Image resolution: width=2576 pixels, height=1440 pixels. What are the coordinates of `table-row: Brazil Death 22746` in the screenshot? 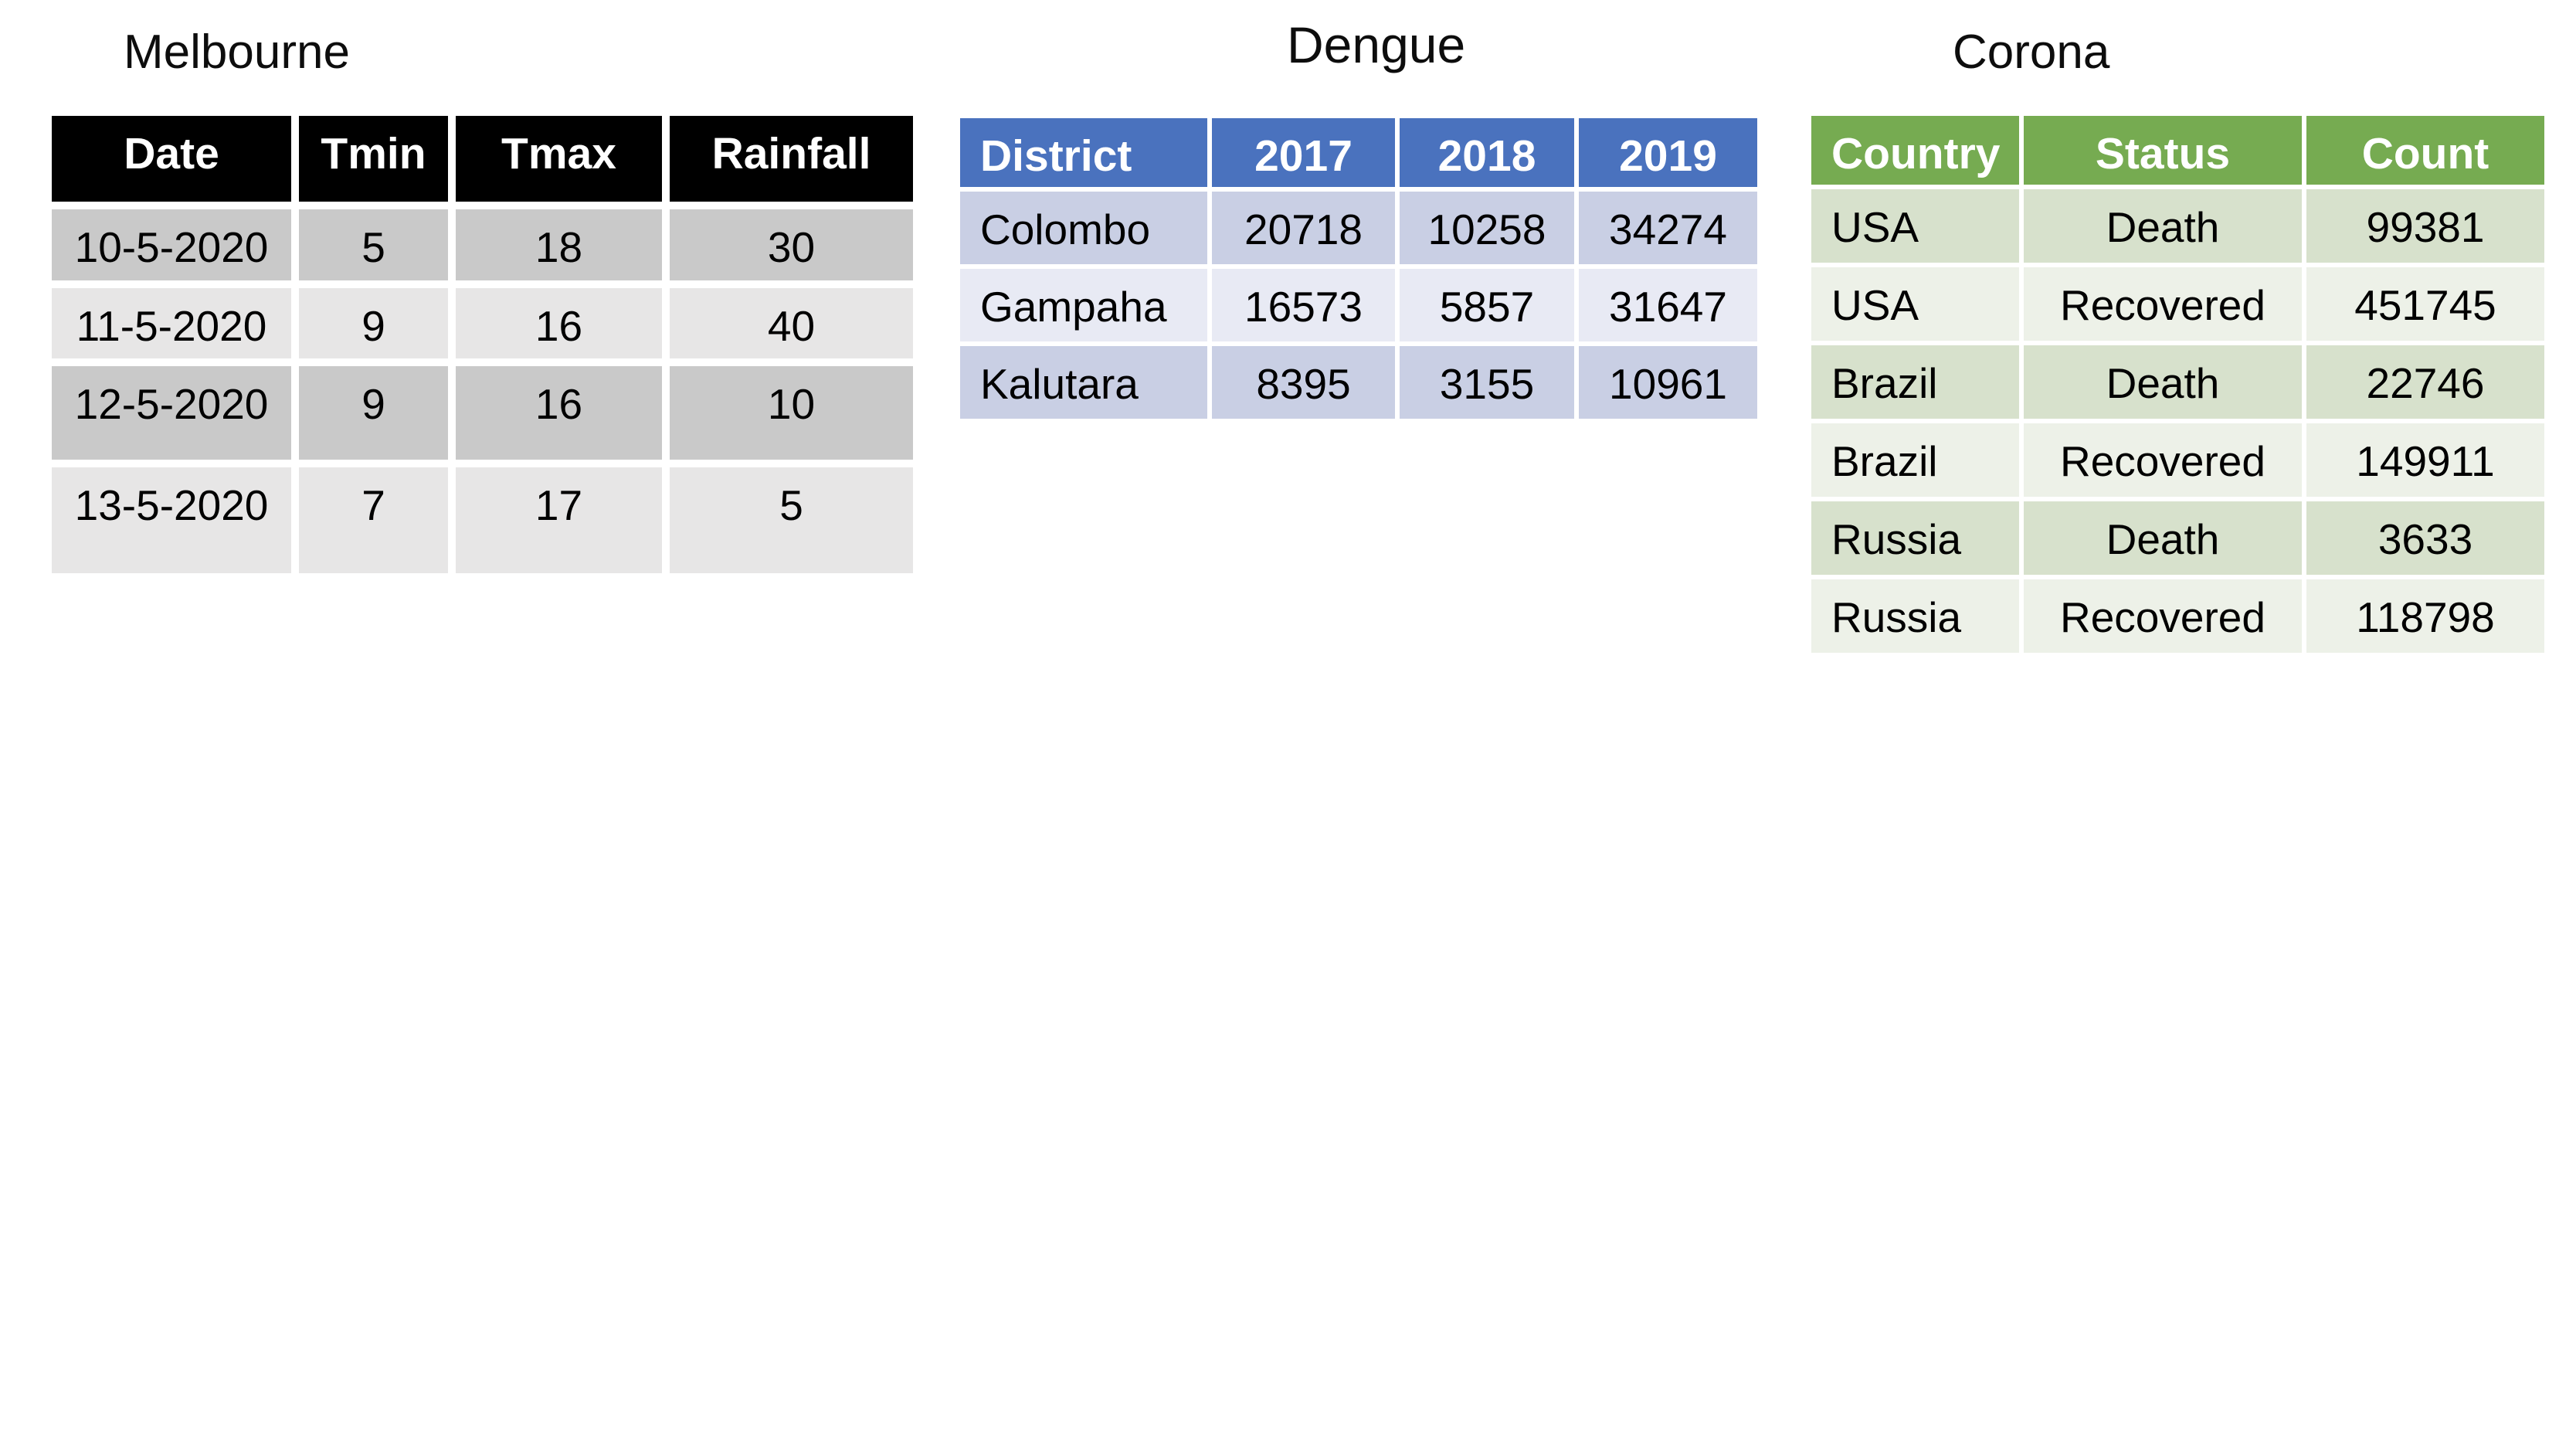 It's located at (2178, 382).